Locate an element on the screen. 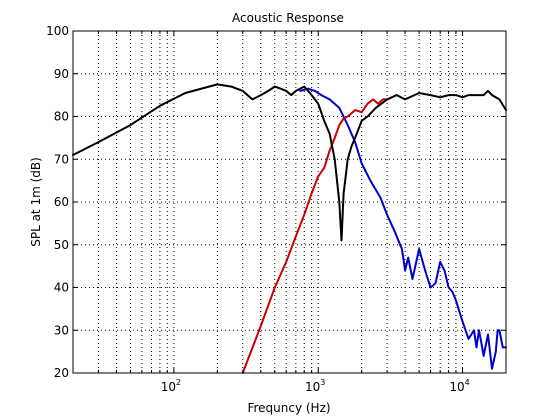 Image resolution: width=560 pixels, height=420 pixels. y-axis-label: SPL at 1m (dB) is located at coordinates (36, 202).